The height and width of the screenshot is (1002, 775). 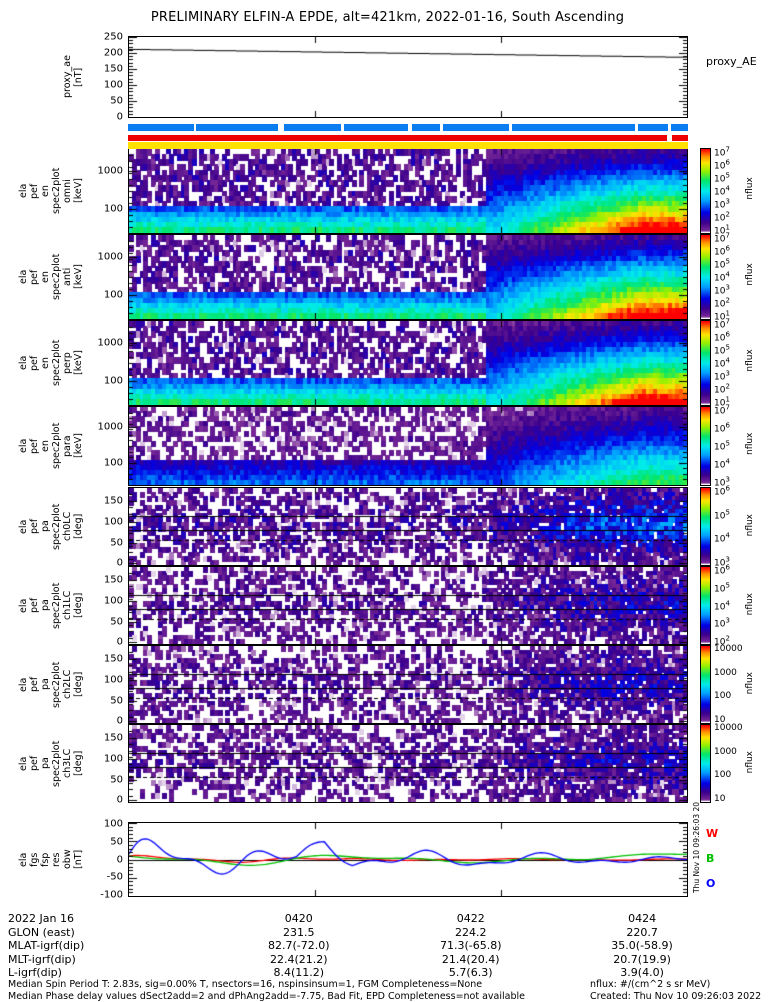 I want to click on xaxis-row-value: 3.9(4.0), so click(x=642, y=972).